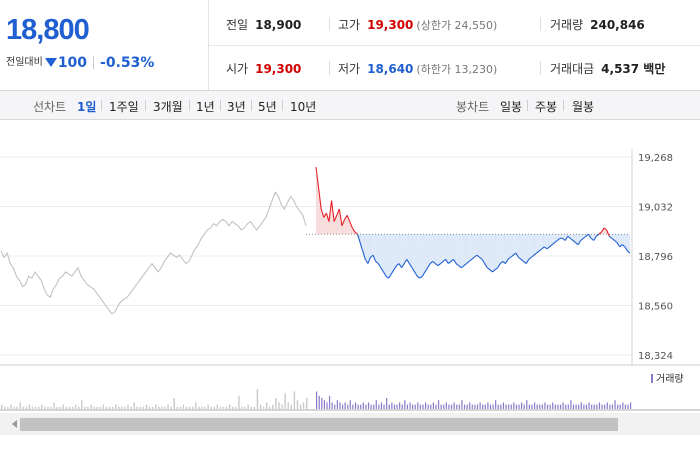 The height and width of the screenshot is (454, 700). Describe the element at coordinates (124, 107) in the screenshot. I see `tab-1w: 1주일` at that location.